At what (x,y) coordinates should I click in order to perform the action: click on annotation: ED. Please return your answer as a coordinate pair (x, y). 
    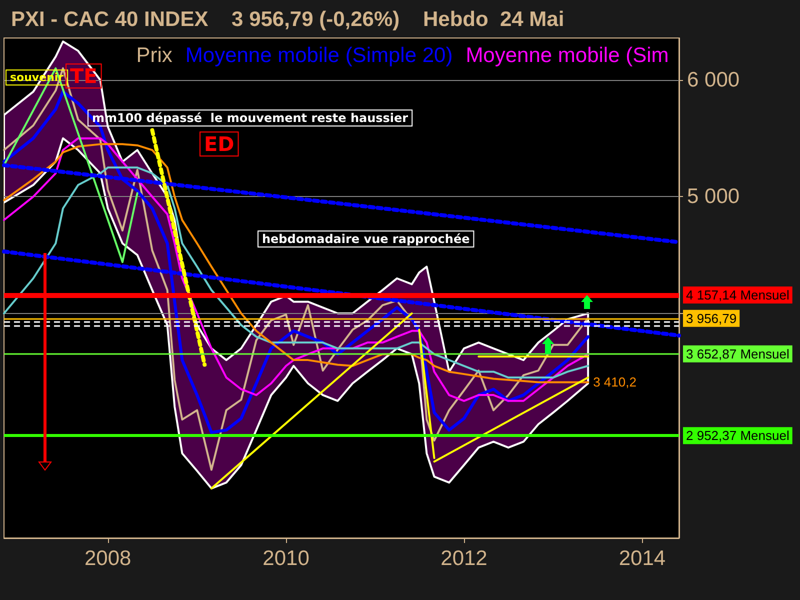
    Looking at the image, I should click on (219, 144).